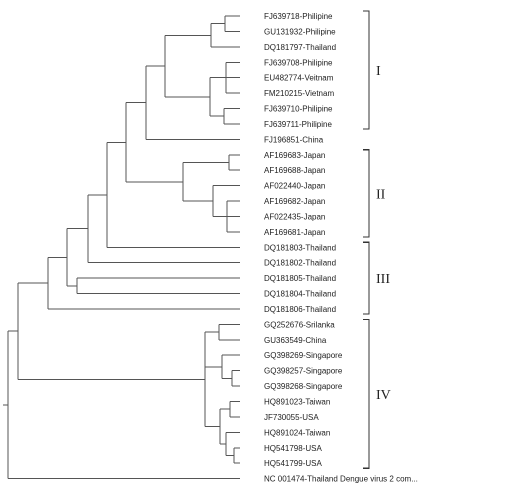 The width and height of the screenshot is (525, 484). I want to click on leaf-label: DQ181797-Thailand, so click(300, 47).